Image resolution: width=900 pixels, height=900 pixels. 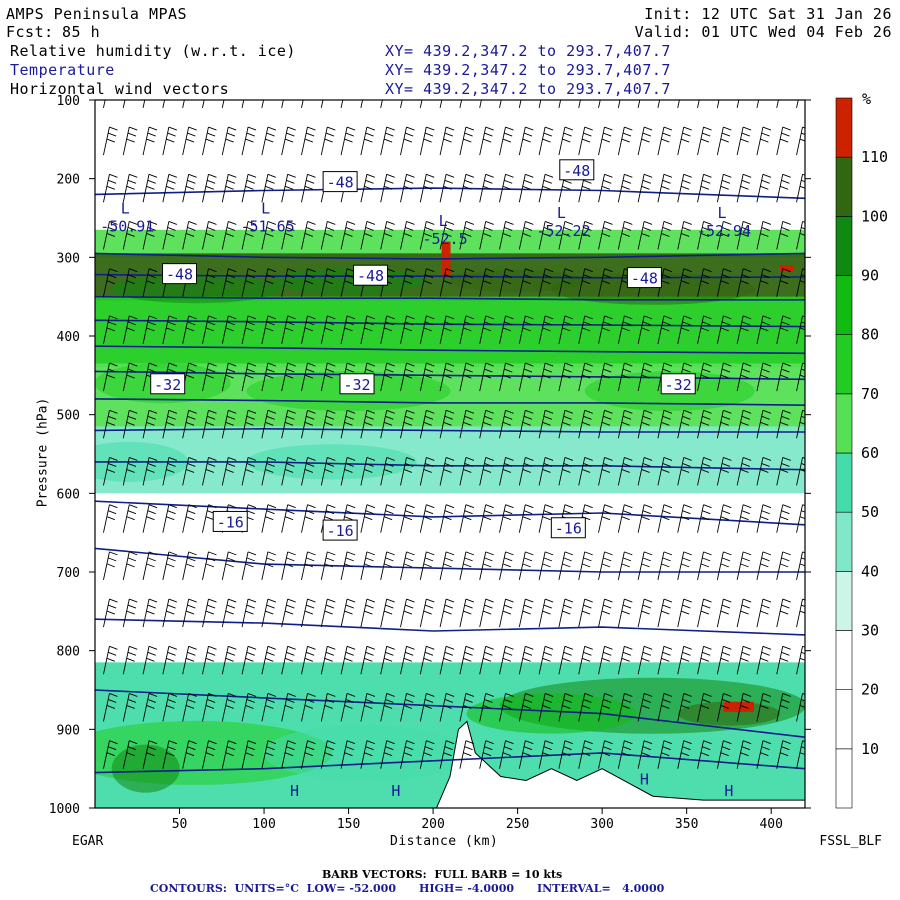 I want to click on y-tick-label: 800, so click(x=68, y=652).